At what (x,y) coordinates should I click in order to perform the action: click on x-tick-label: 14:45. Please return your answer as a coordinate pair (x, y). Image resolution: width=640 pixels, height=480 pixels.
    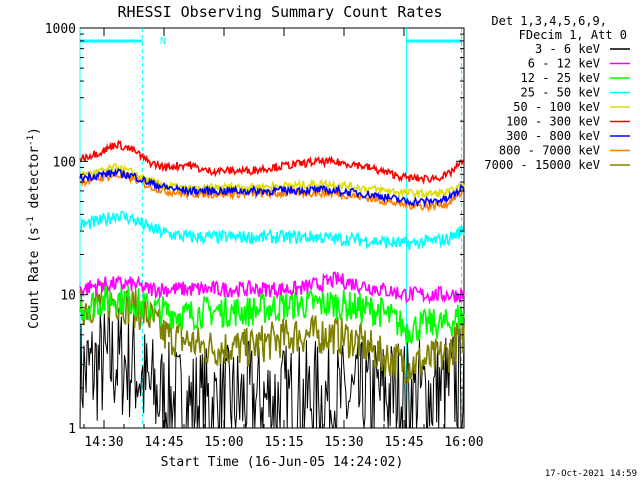
    Looking at the image, I should click on (163, 442).